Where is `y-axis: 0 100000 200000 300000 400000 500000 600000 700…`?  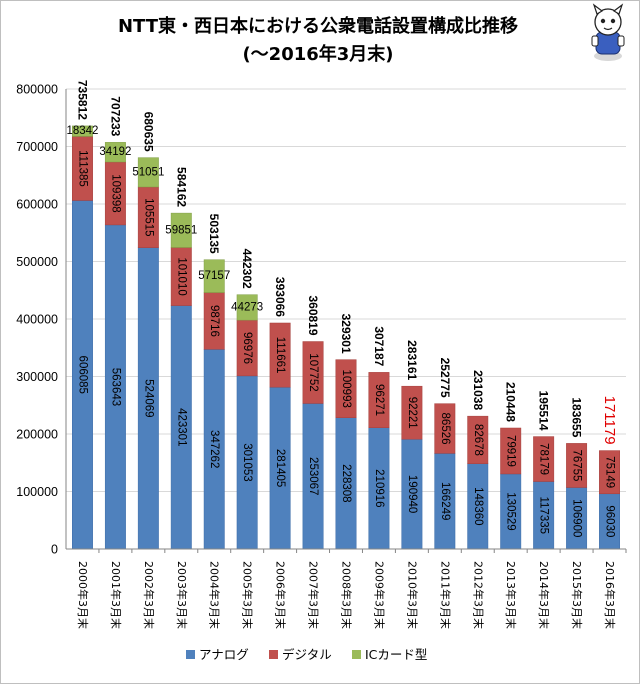 y-axis: 0 100000 200000 300000 400000 500000 600000 700… is located at coordinates (41, 320).